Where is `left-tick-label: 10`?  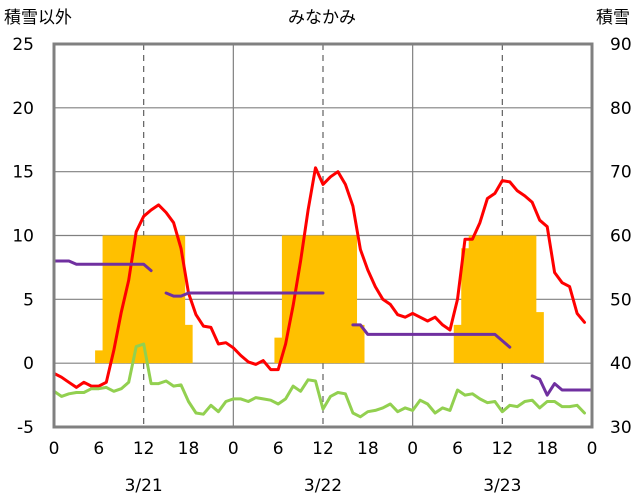 left-tick-label: 10 is located at coordinates (23, 237).